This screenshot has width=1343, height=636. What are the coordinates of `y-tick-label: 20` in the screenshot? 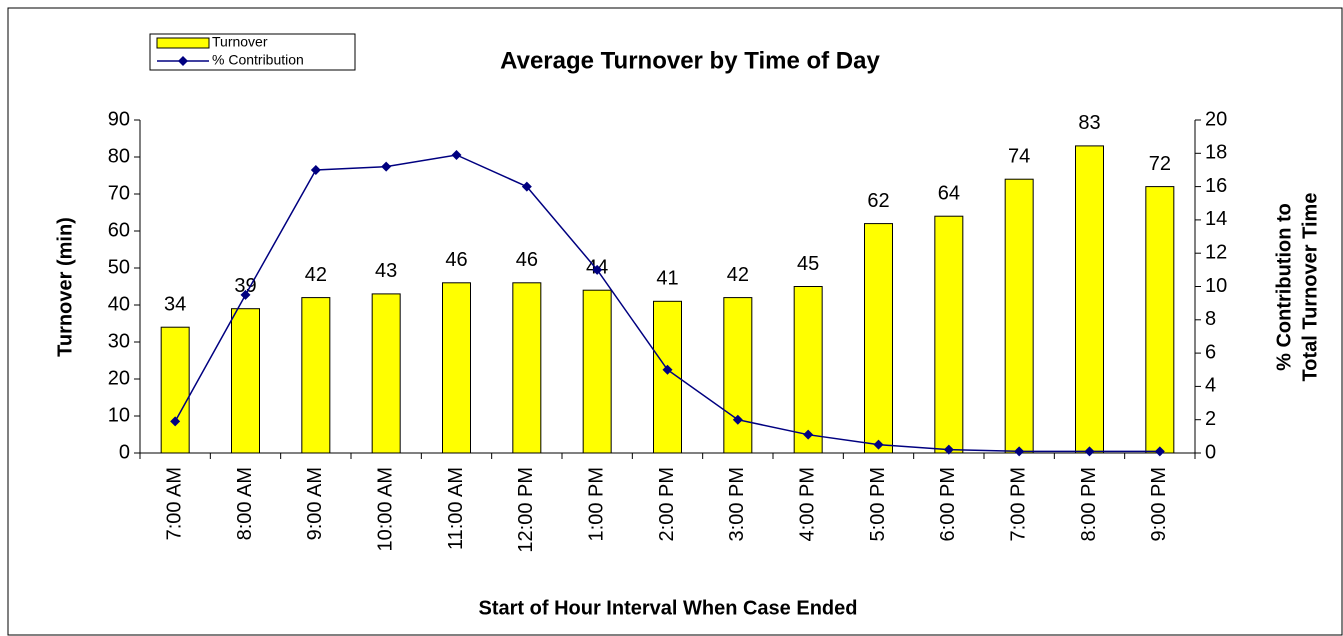 It's located at (119, 378).